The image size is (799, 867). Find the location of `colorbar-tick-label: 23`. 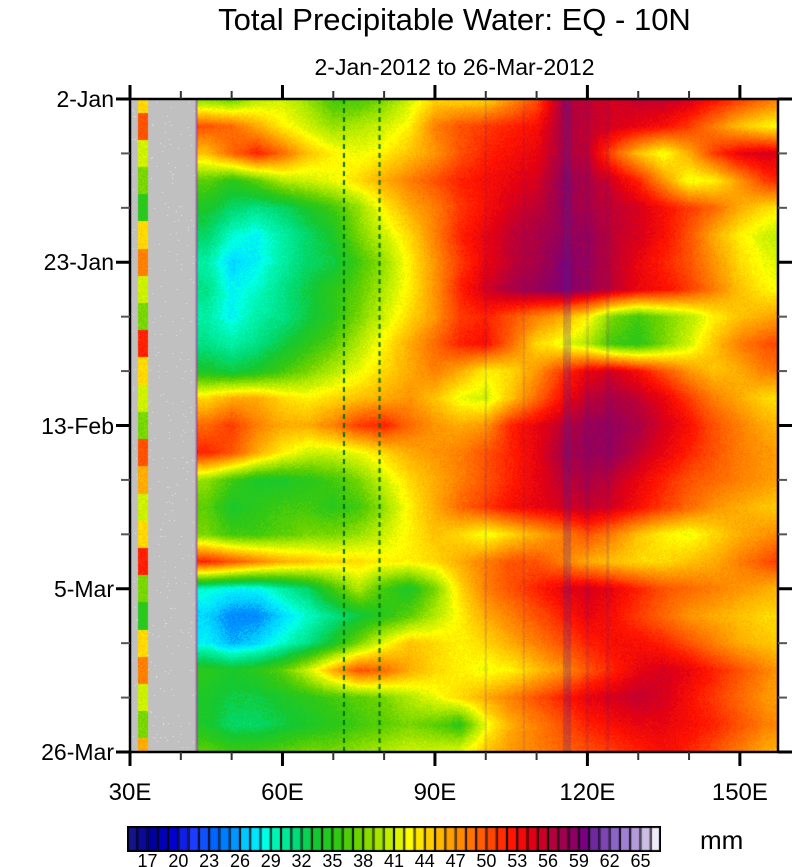

colorbar-tick-label: 23 is located at coordinates (209, 859).